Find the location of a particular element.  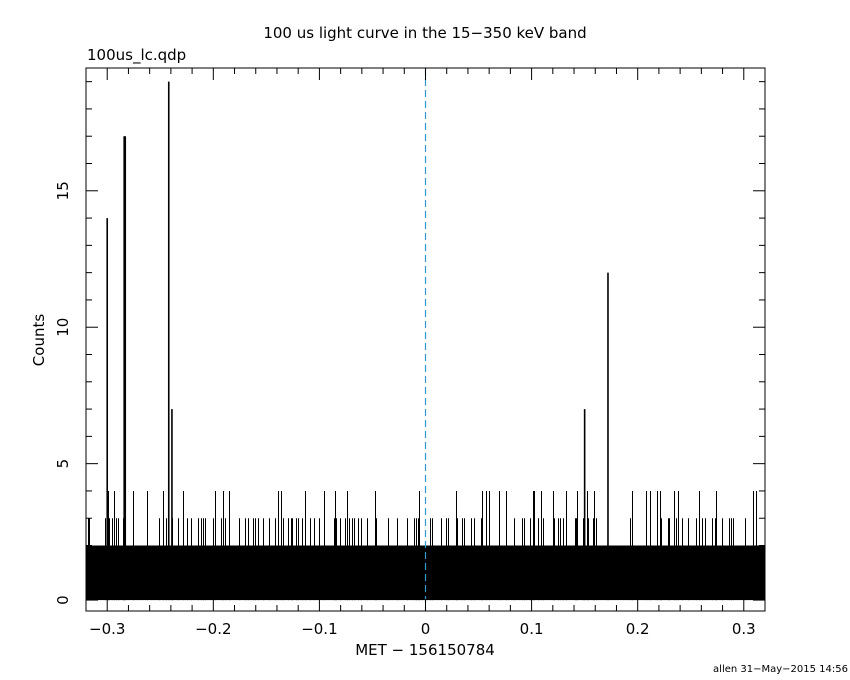

x-tick-label: 0 is located at coordinates (426, 629).